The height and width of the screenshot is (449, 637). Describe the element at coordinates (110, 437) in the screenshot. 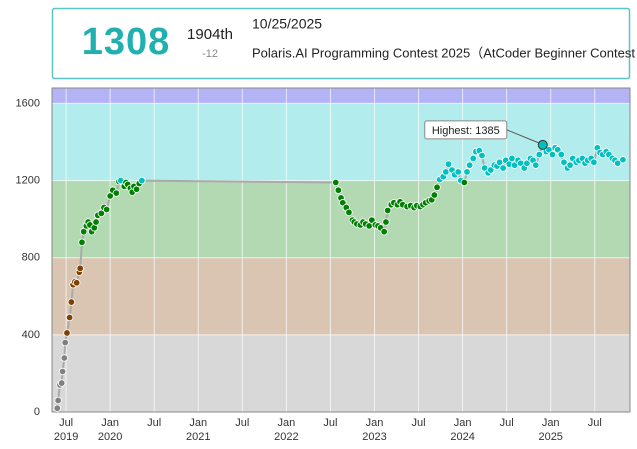

I see `x-tick-year: 2020` at that location.